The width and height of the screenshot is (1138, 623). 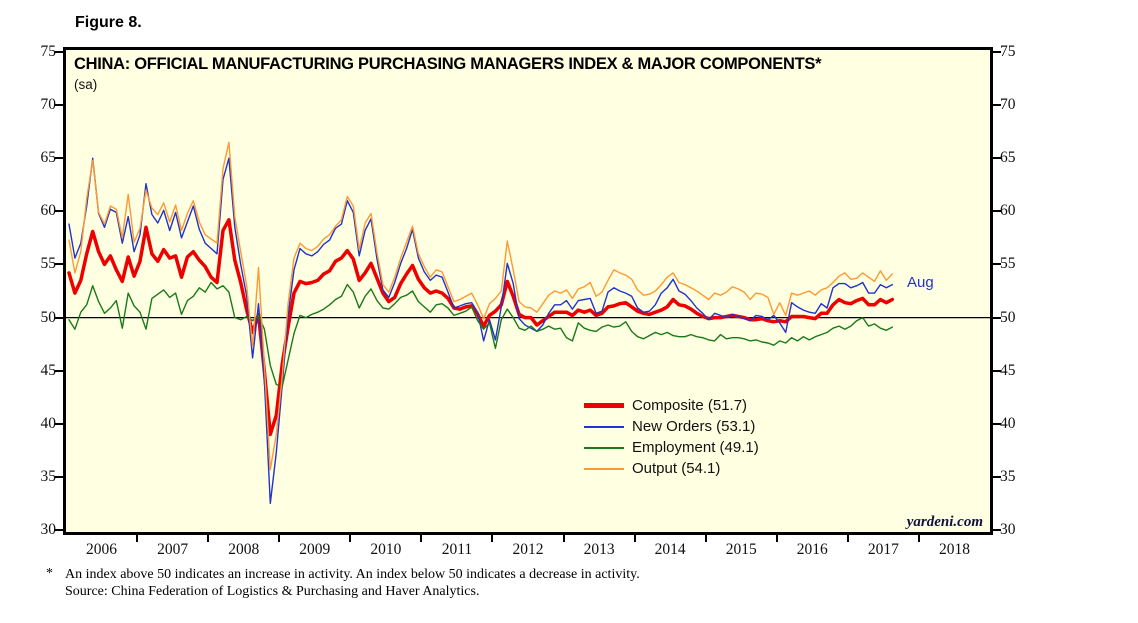 I want to click on x-axis-label-2013: 2013, so click(x=599, y=549).